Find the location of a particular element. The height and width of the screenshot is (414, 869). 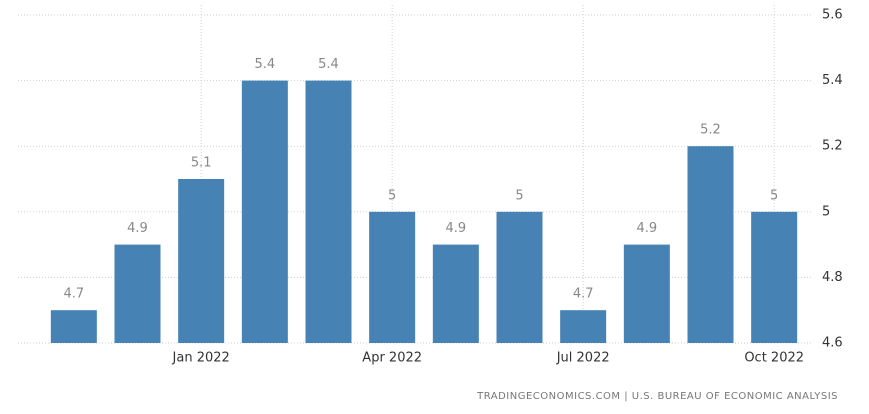

y-tick-label: 5.6 is located at coordinates (832, 15).